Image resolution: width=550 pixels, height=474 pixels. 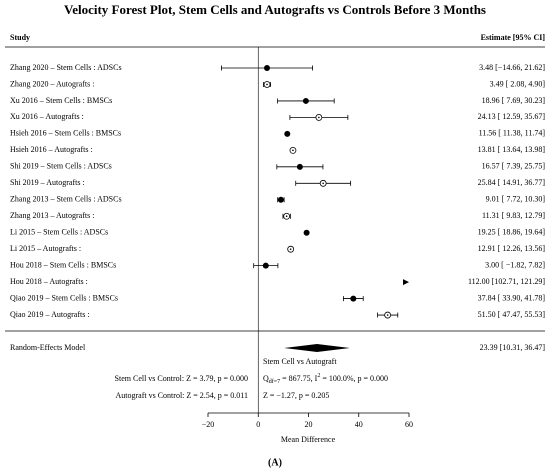 What do you see at coordinates (20, 37) in the screenshot?
I see `study-header: Study` at bounding box center [20, 37].